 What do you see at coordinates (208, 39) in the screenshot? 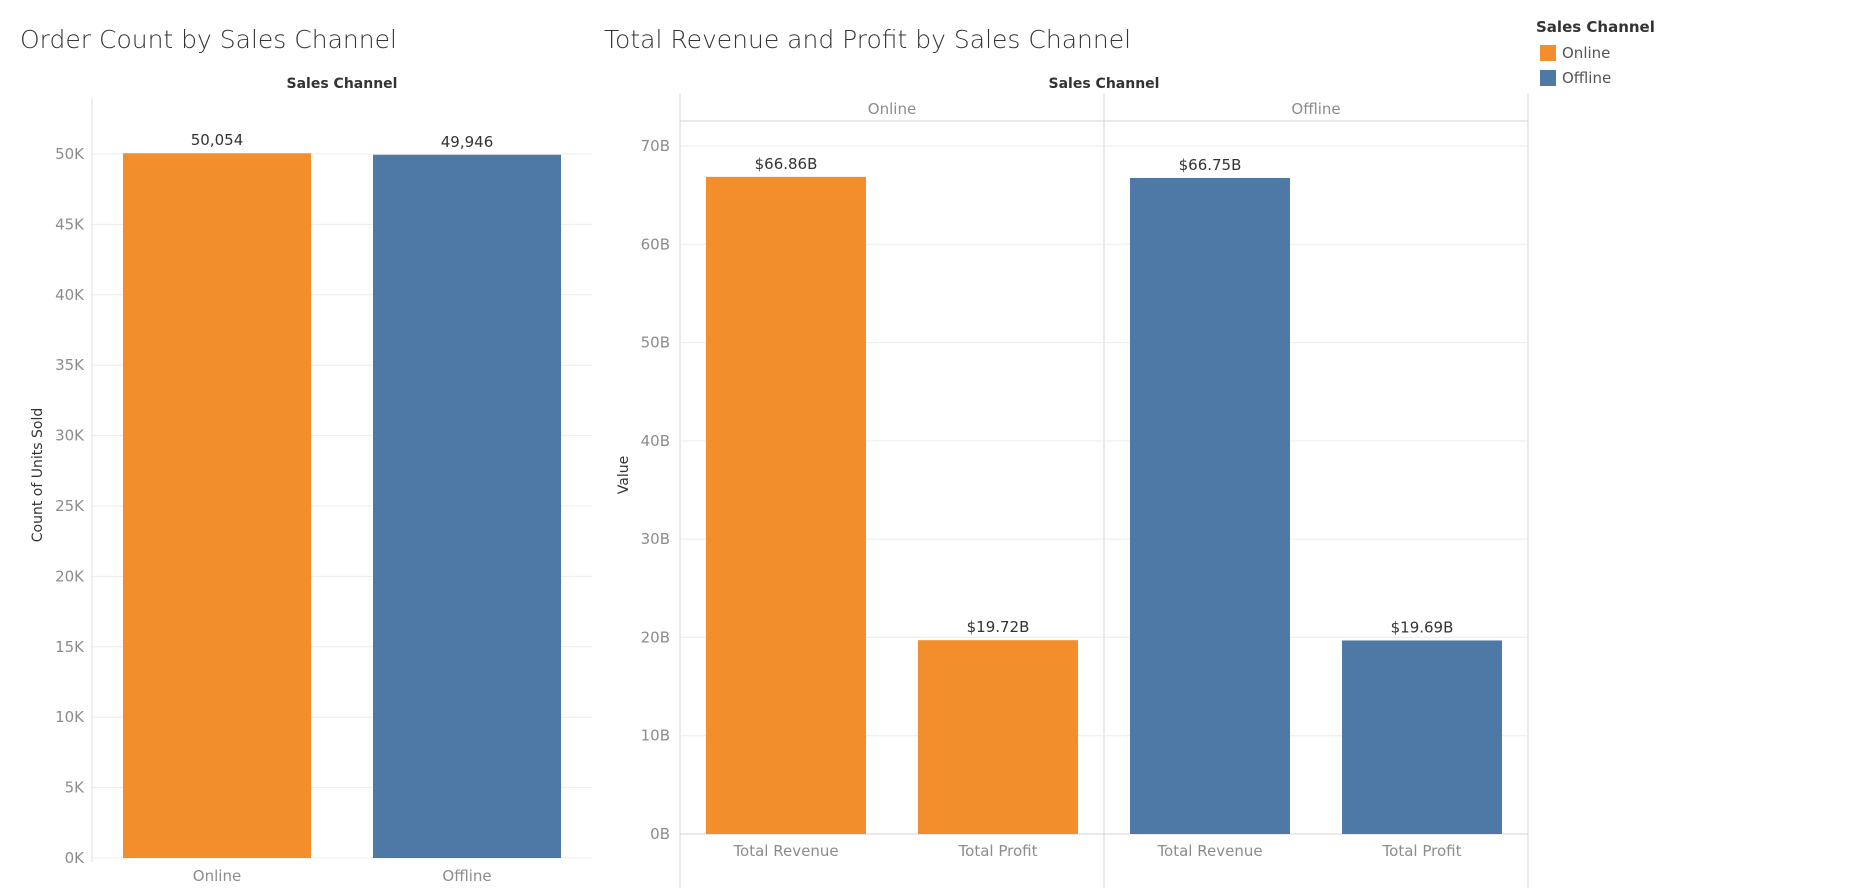
I see `chart-title-order-count: Order Count by Sales Channel` at bounding box center [208, 39].